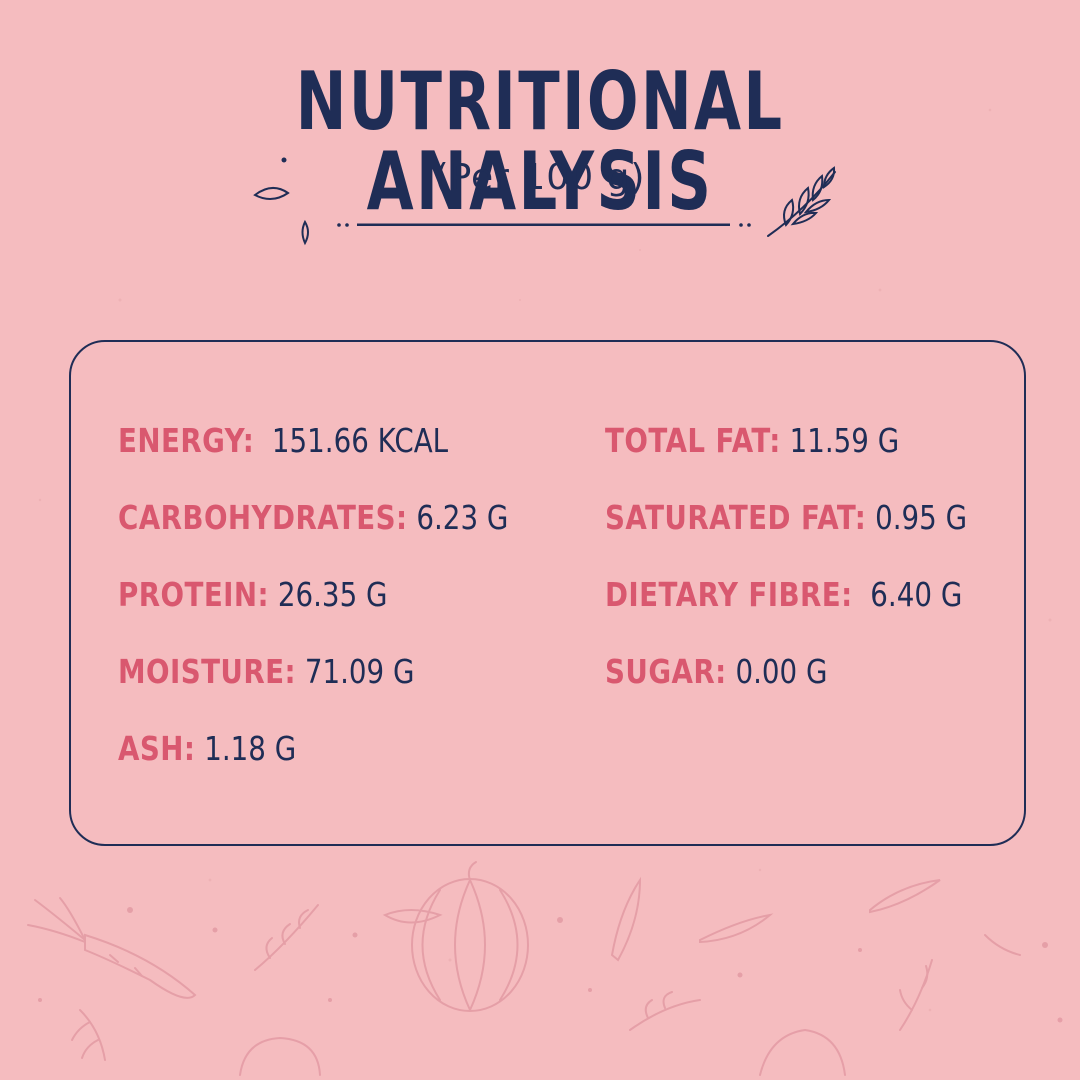 This screenshot has height=1080, width=1080. What do you see at coordinates (781, 671) in the screenshot?
I see `nutrient-value: 0.00 G` at bounding box center [781, 671].